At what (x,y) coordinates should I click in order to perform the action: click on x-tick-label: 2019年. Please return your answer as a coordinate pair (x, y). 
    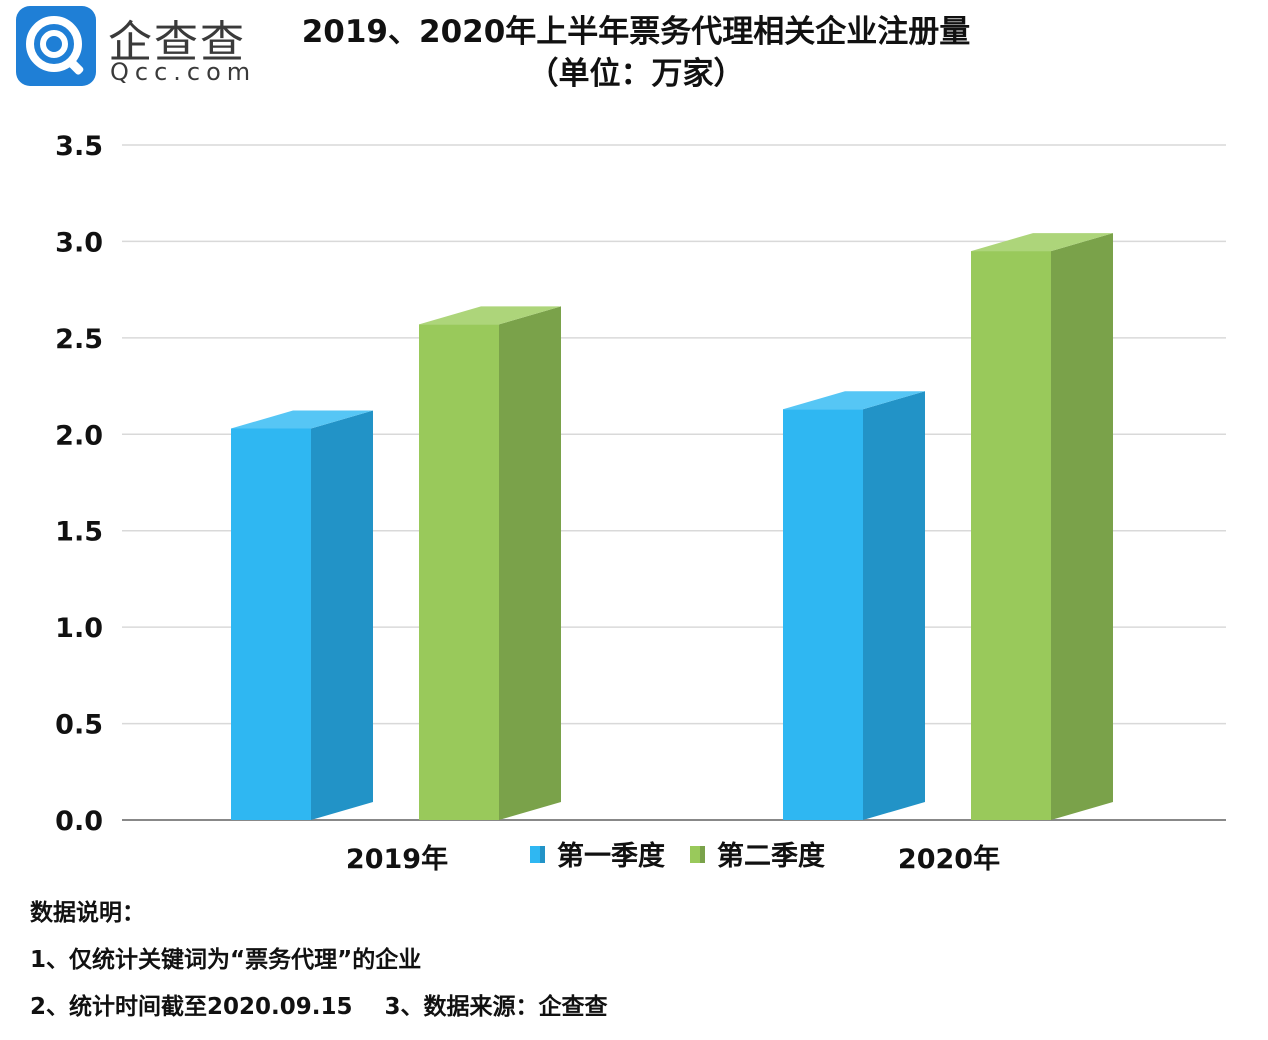
    Looking at the image, I should click on (397, 859).